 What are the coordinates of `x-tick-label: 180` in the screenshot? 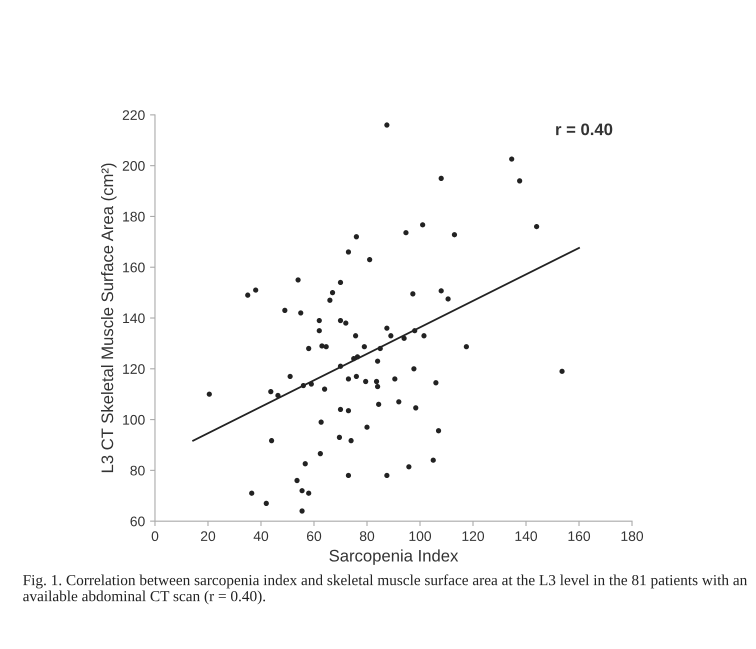 It's located at (632, 536).